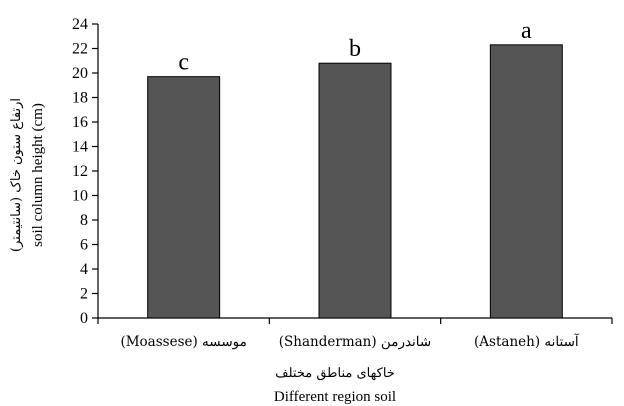 Image resolution: width=624 pixels, height=406 pixels. I want to click on y-tick-label: 6, so click(84, 245).